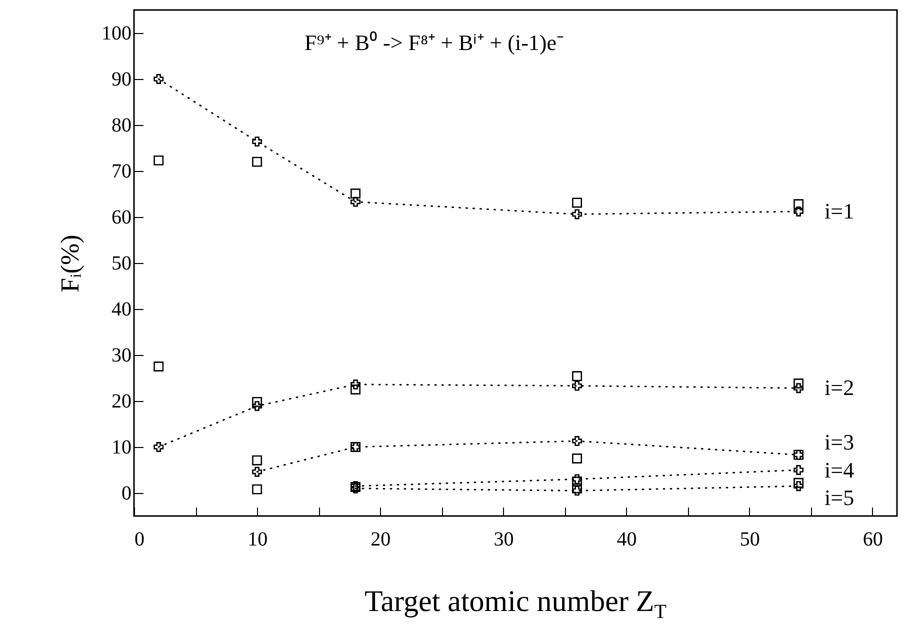 The image size is (905, 635). Describe the element at coordinates (70, 263) in the screenshot. I see `y-axis-title: Fᵢ(%)` at that location.